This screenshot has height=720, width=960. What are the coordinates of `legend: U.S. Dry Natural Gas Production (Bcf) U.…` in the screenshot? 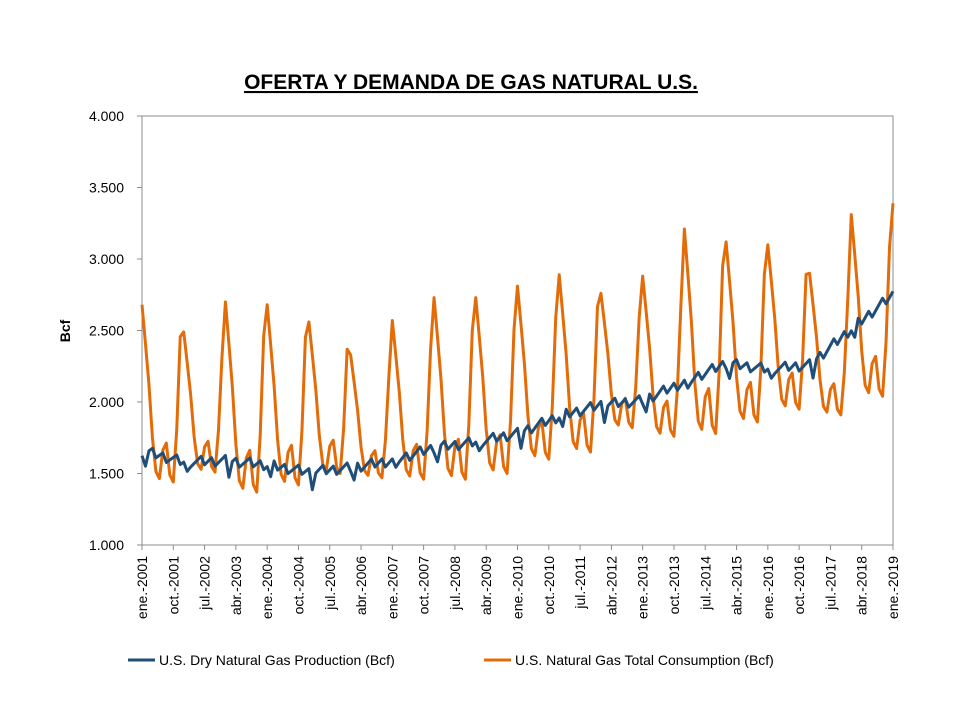 It's located at (451, 660).